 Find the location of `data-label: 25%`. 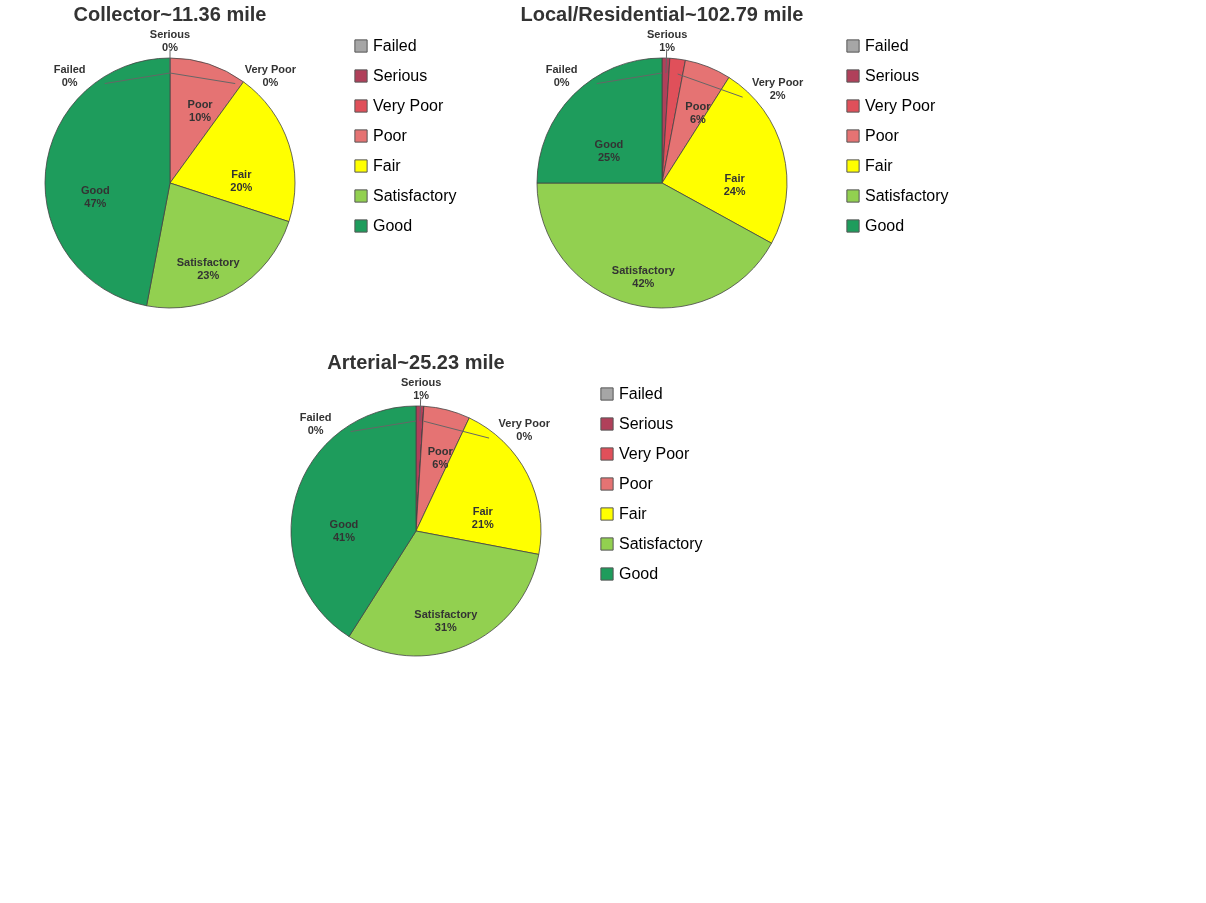

data-label: 25% is located at coordinates (609, 156).